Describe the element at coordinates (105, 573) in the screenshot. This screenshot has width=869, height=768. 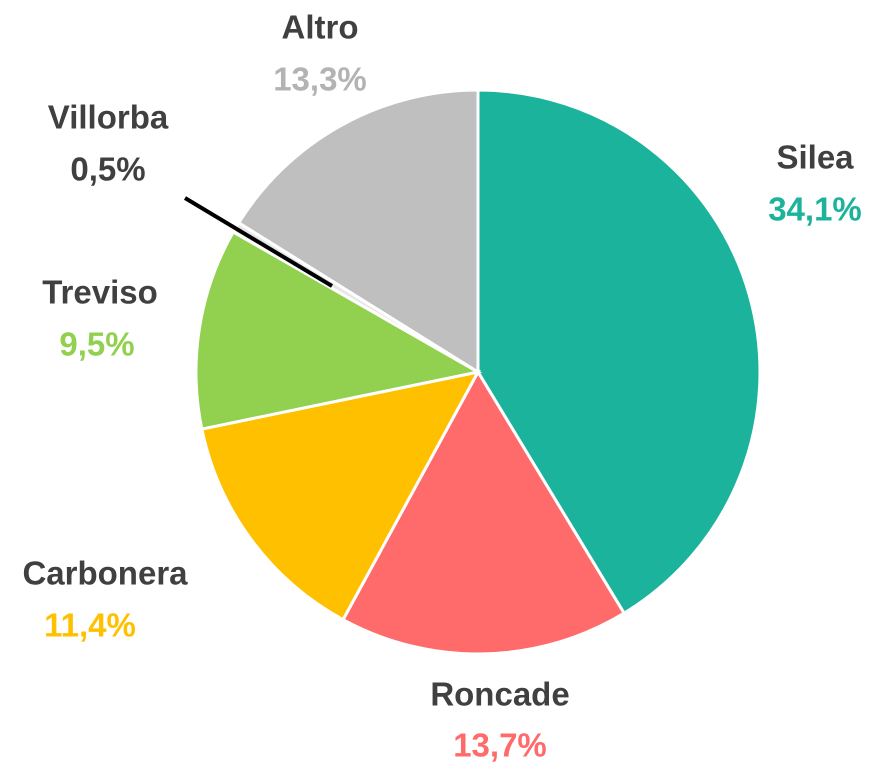
I see `category-label: Carbonera` at that location.